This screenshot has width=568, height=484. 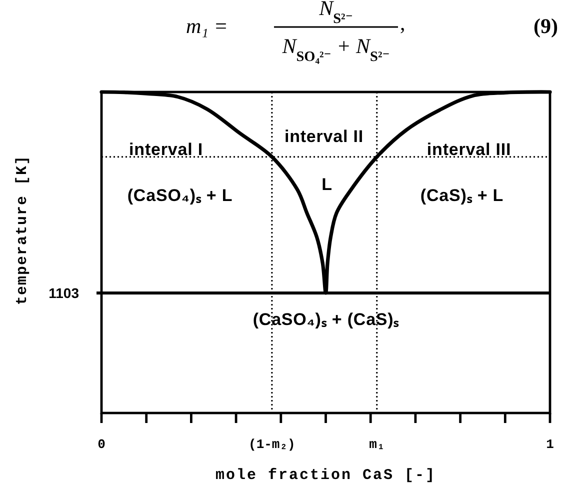 What do you see at coordinates (462, 195) in the screenshot?
I see `annotation: (CaS)ₛ + L` at bounding box center [462, 195].